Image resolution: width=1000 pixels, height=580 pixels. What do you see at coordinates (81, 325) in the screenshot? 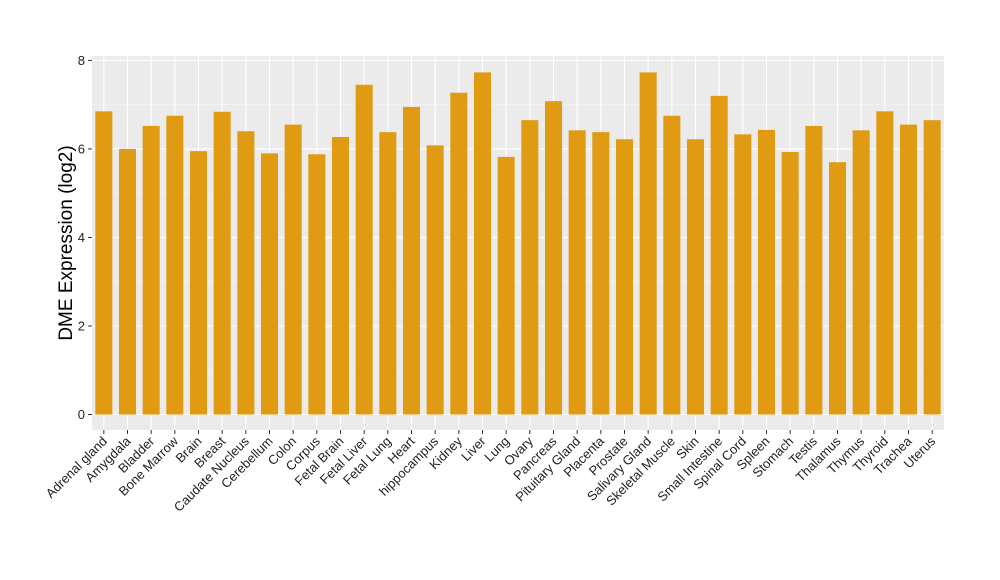
I see `y-tick-label: 2` at bounding box center [81, 325].